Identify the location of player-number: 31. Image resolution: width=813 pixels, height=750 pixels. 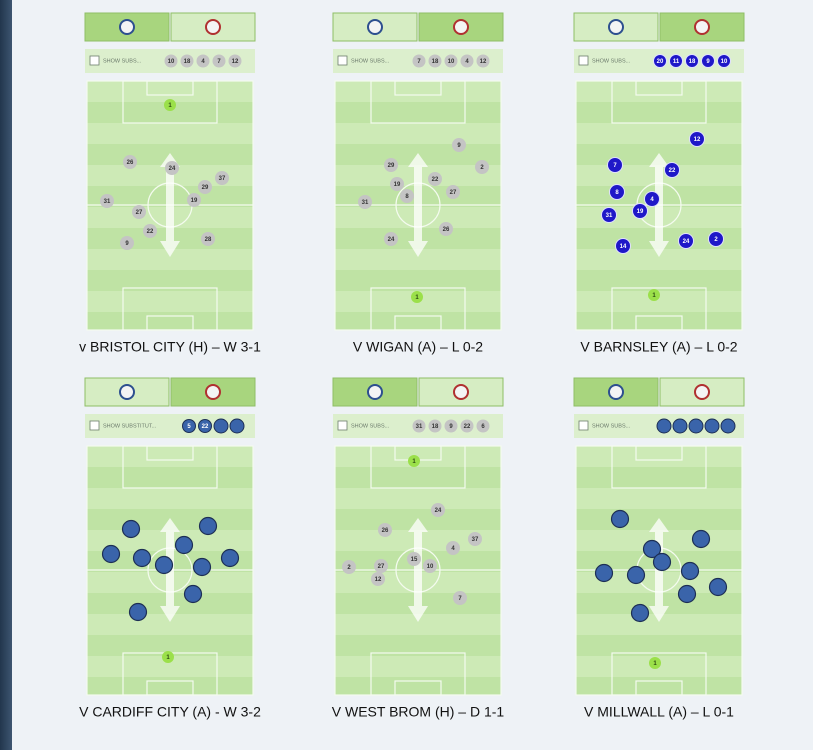
(609, 216).